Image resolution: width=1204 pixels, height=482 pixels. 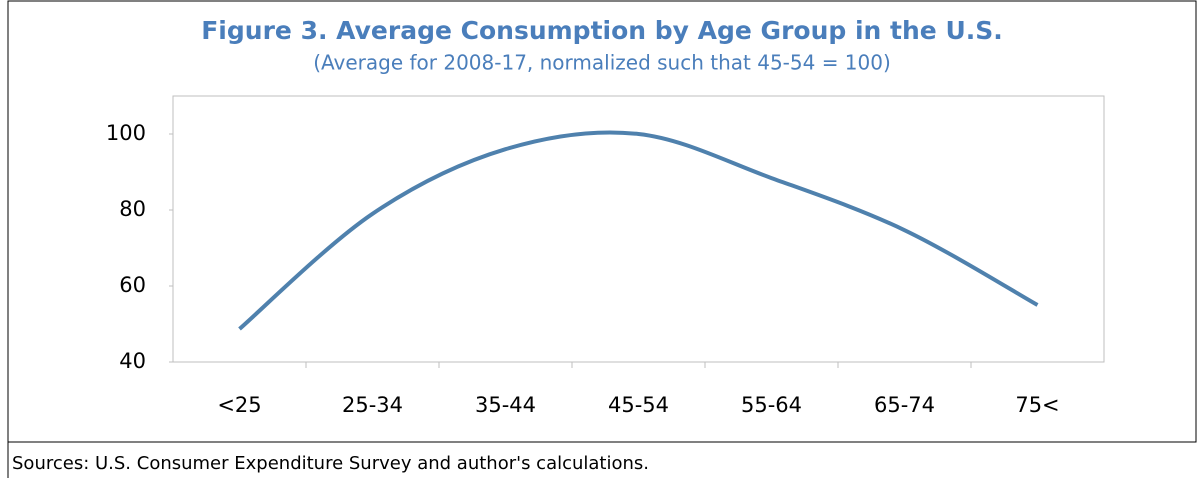 I want to click on x-tick-label: 75<, so click(x=1037, y=405).